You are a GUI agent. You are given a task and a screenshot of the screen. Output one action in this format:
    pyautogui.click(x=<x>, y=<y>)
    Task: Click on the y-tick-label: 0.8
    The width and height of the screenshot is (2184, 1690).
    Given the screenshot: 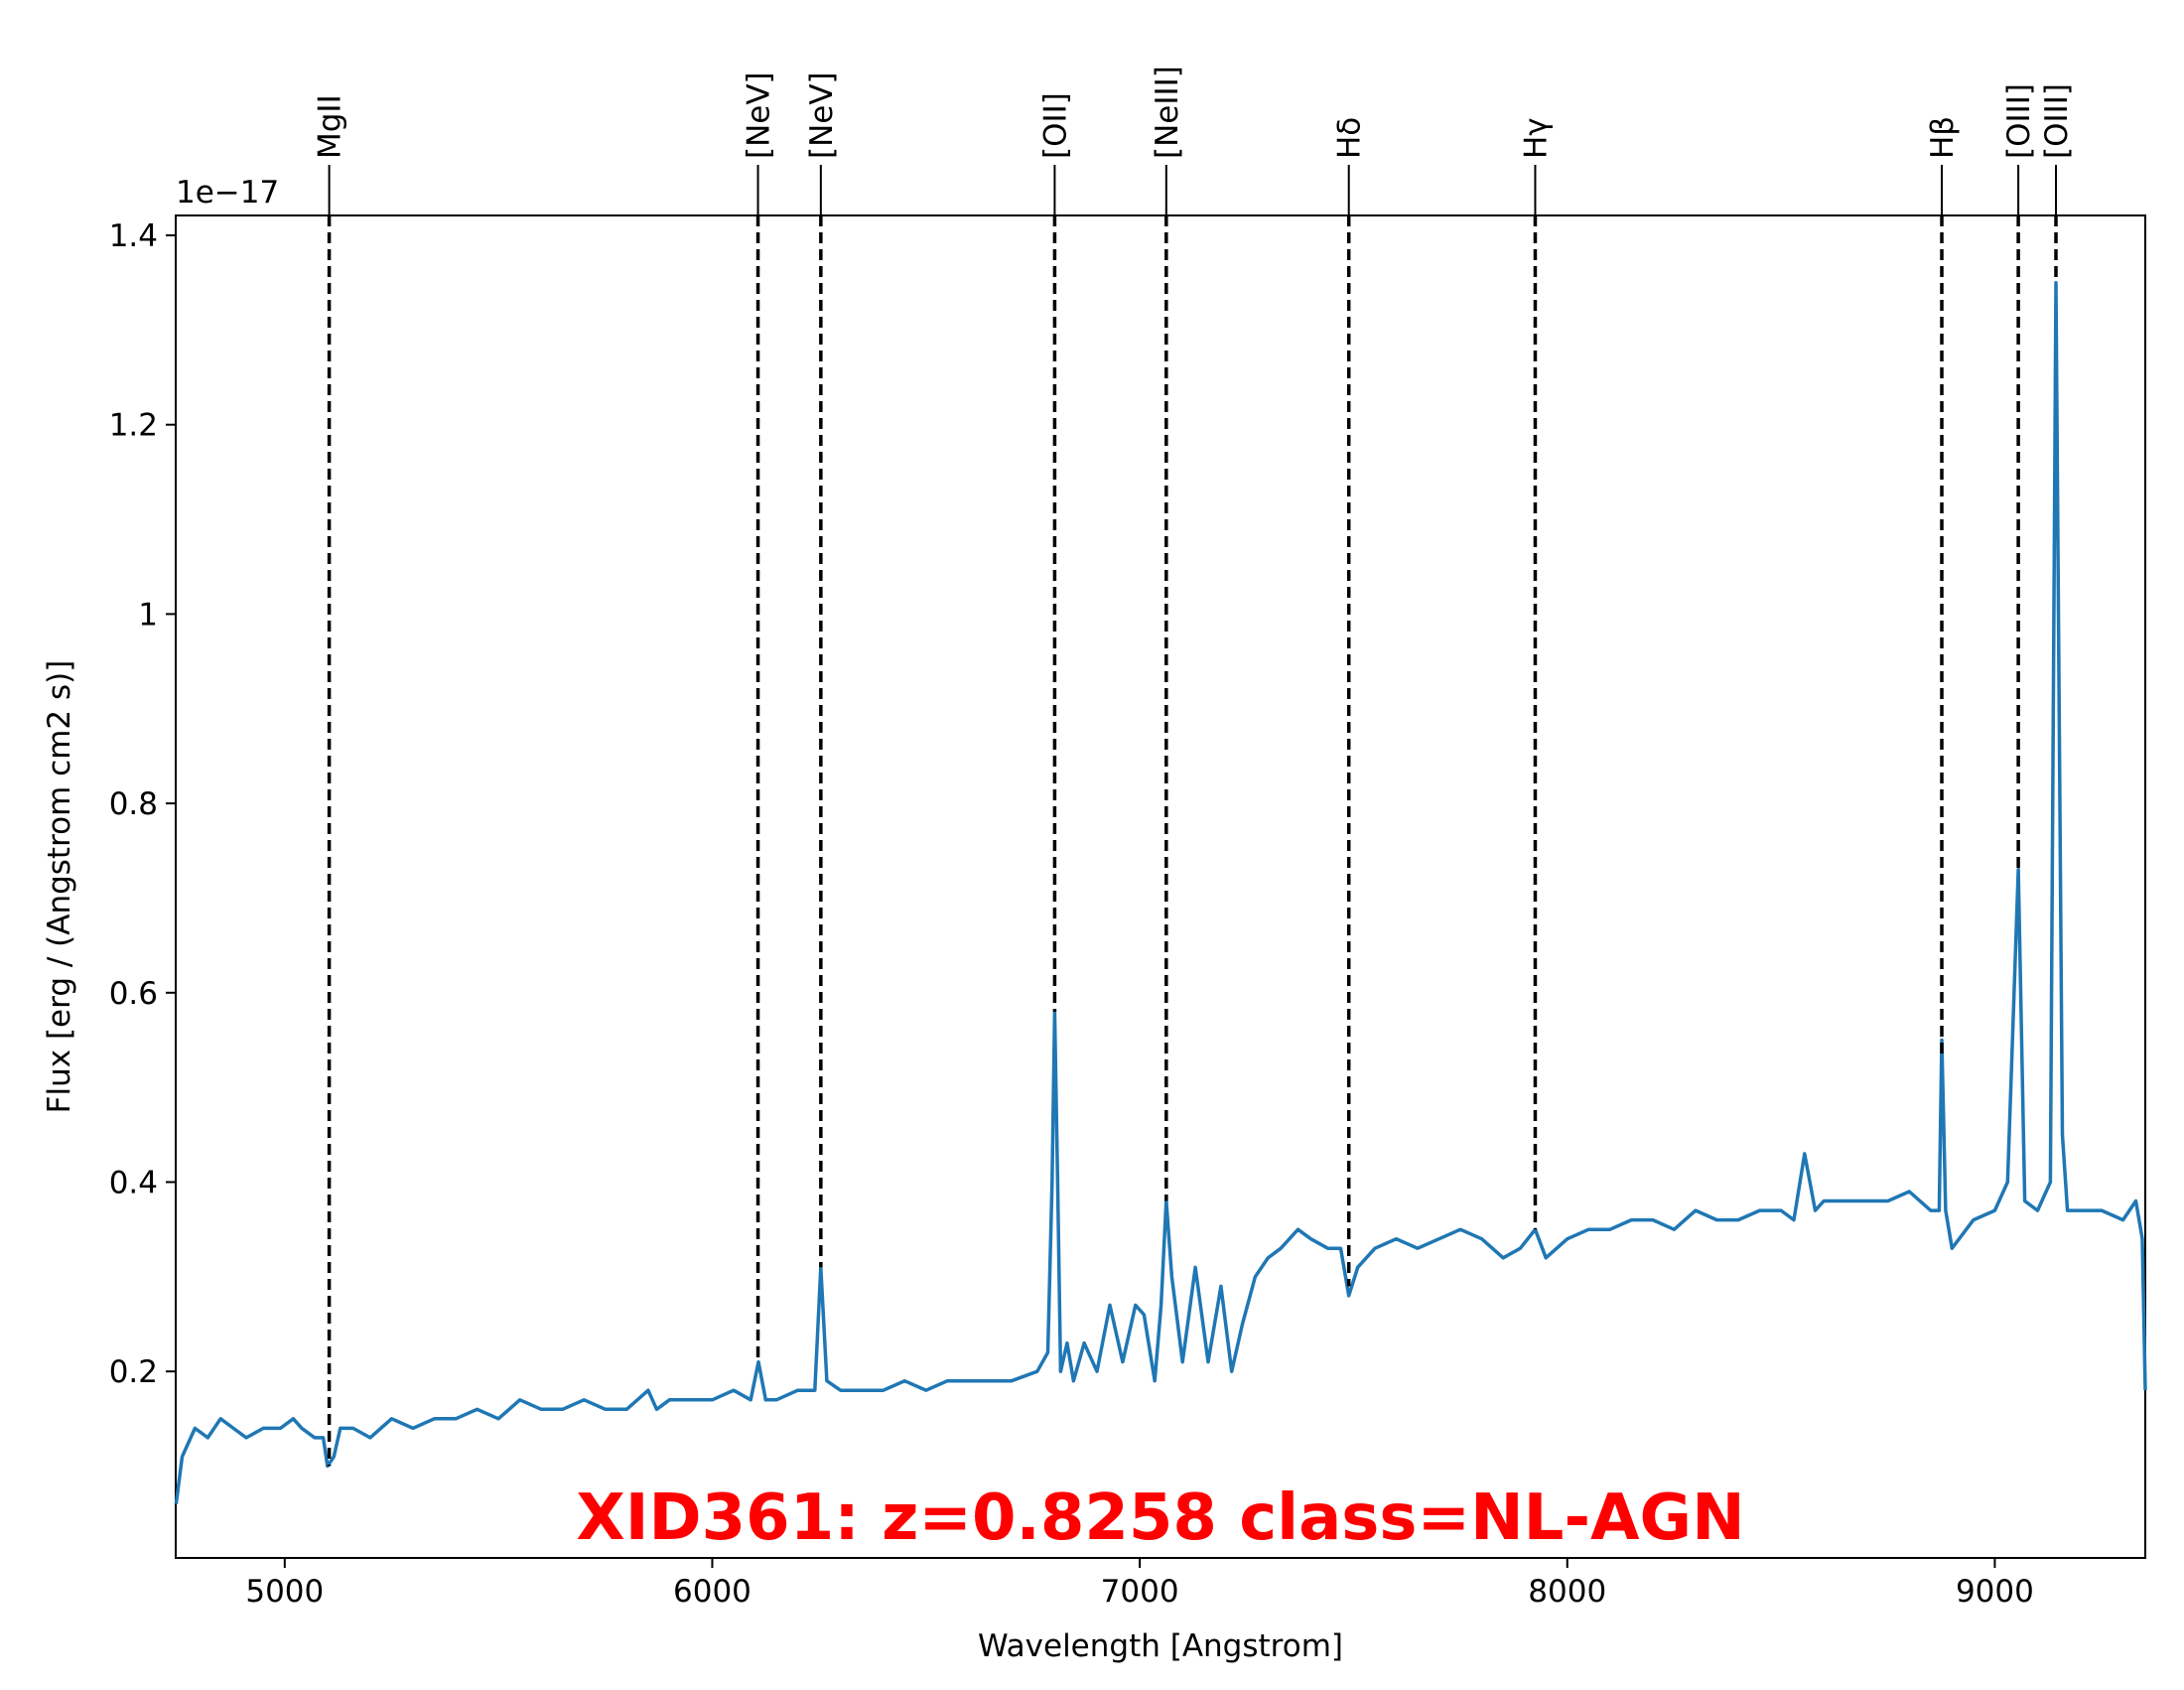 What is the action you would take?
    pyautogui.click(x=133, y=804)
    